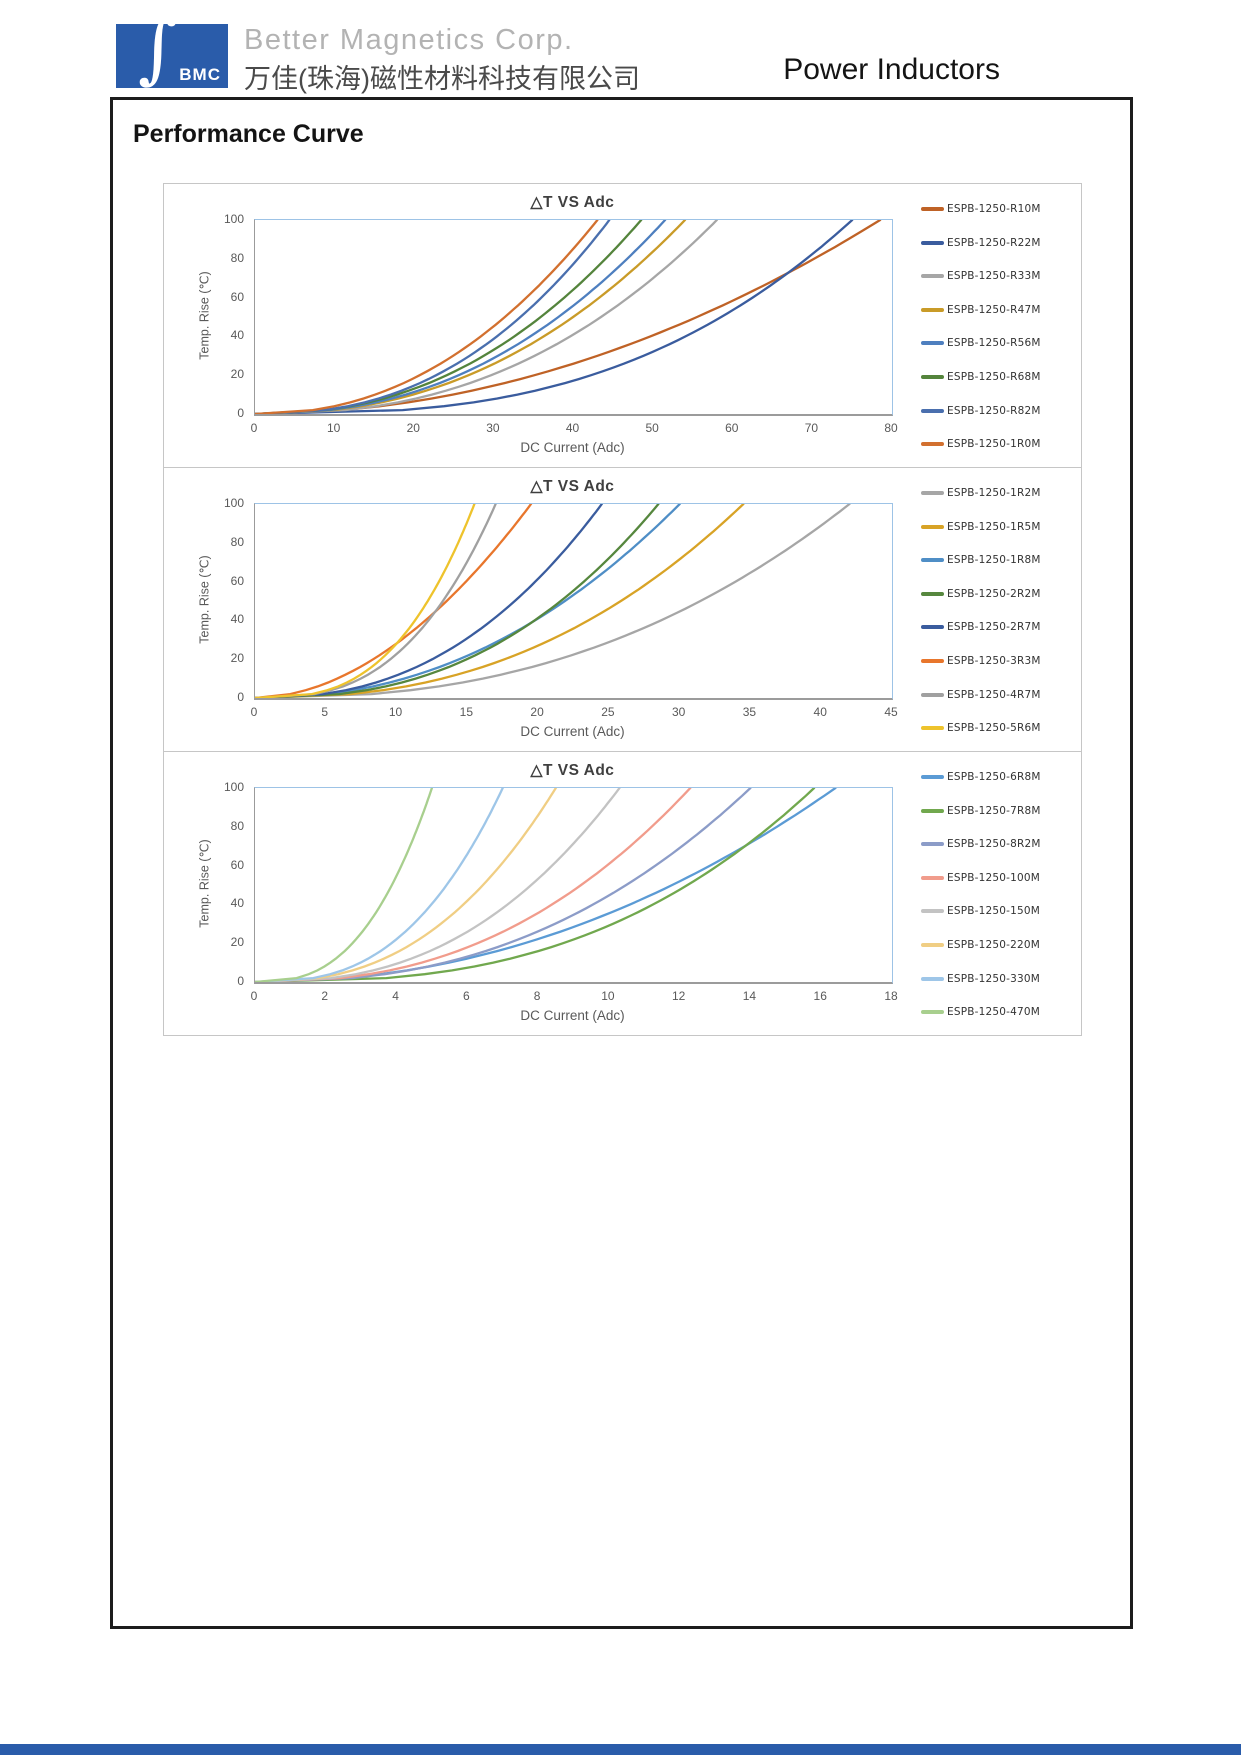 The width and height of the screenshot is (1241, 1755). I want to click on legend-item: ESPB-1250-4R7M, so click(981, 695).